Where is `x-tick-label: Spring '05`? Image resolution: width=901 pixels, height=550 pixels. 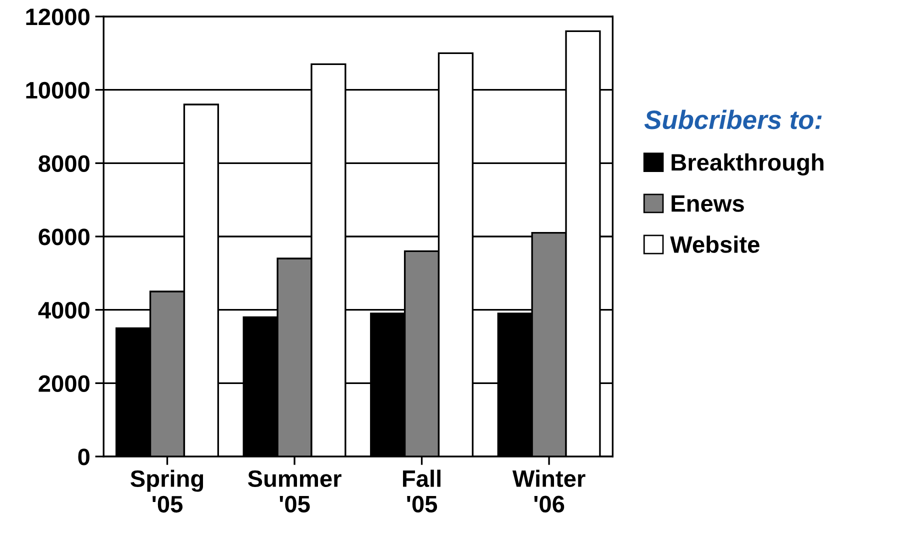
x-tick-label: Spring '05 is located at coordinates (167, 491).